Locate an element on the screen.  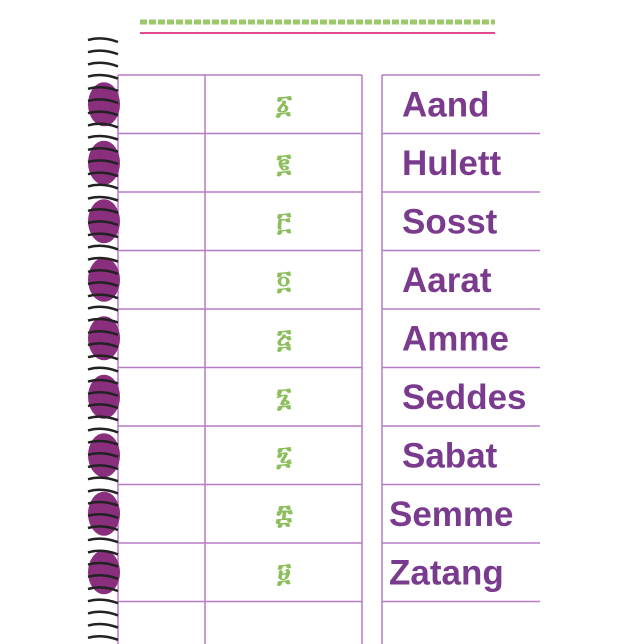
numeral: ፮ is located at coordinates (283, 398).